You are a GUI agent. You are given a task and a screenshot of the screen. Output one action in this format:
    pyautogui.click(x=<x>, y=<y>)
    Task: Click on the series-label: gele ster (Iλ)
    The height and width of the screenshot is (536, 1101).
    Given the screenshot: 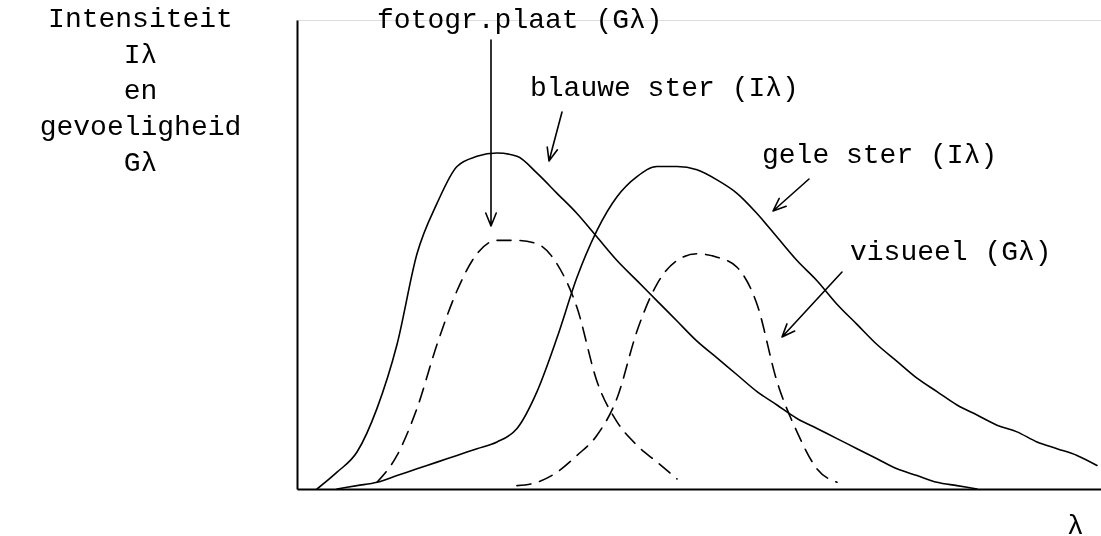 What is the action you would take?
    pyautogui.click(x=880, y=155)
    